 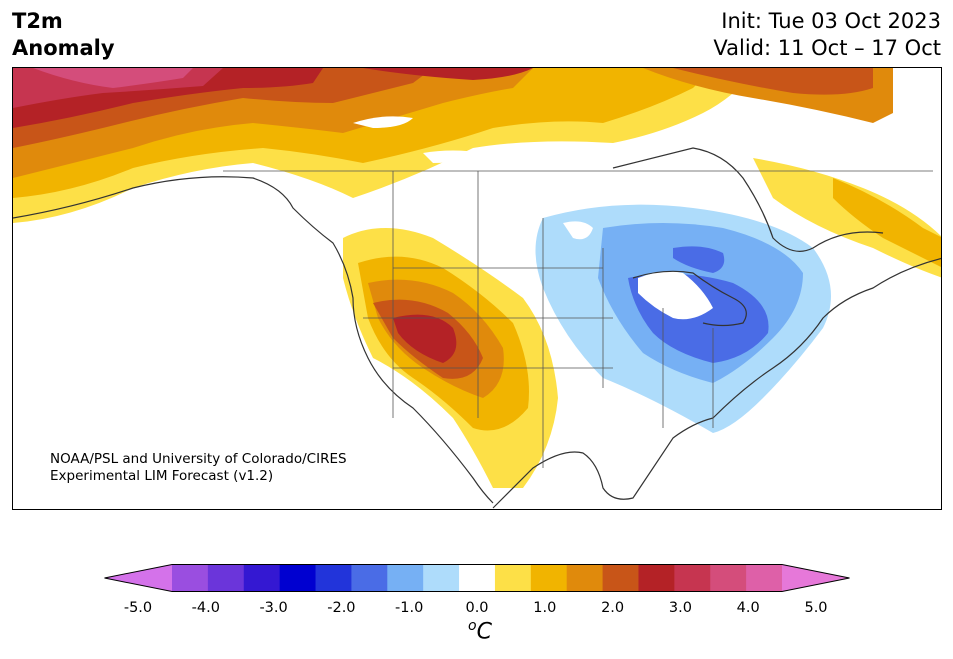 What do you see at coordinates (680, 608) in the screenshot?
I see `colorbar-tick-label: 3.0` at bounding box center [680, 608].